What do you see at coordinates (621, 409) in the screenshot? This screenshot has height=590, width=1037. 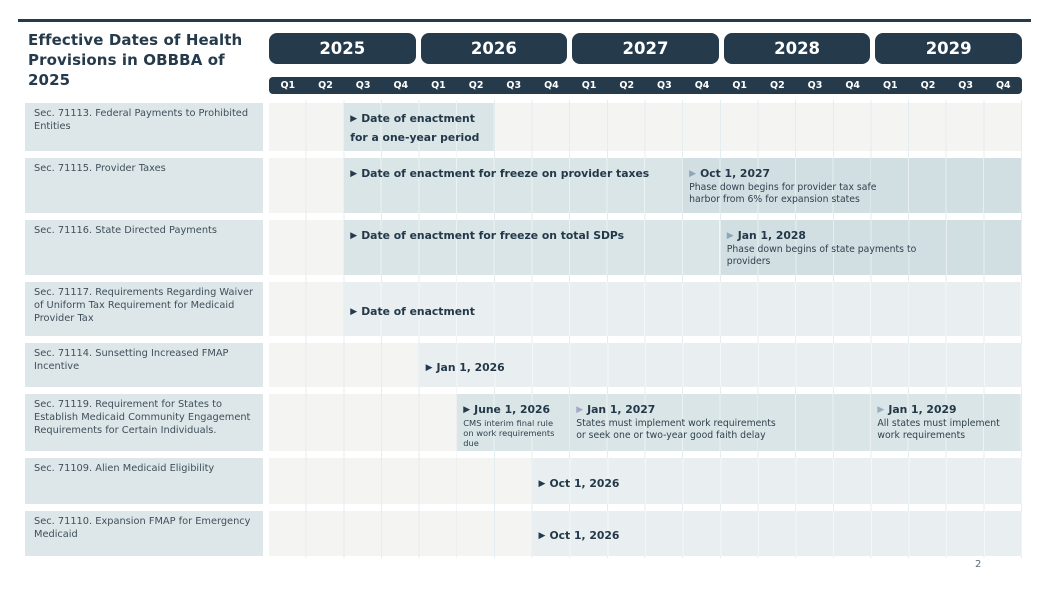 I see `milestone-title: Jan 1, 2027` at bounding box center [621, 409].